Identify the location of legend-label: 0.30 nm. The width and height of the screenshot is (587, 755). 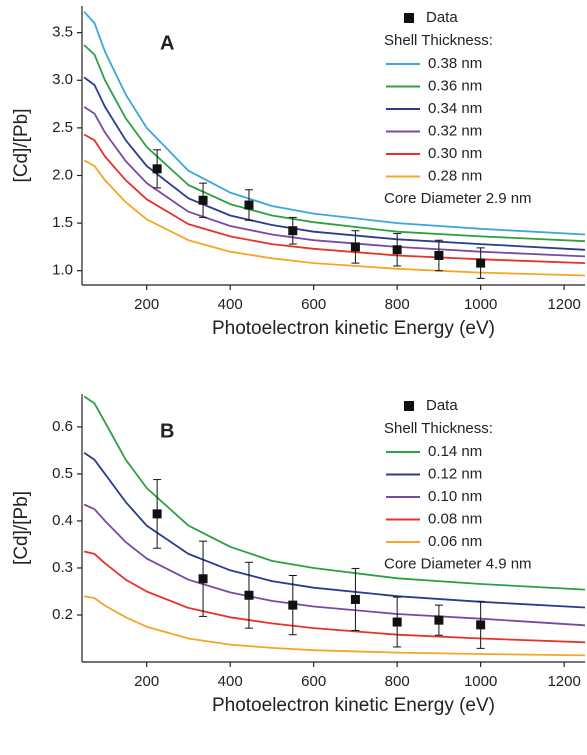
(455, 153).